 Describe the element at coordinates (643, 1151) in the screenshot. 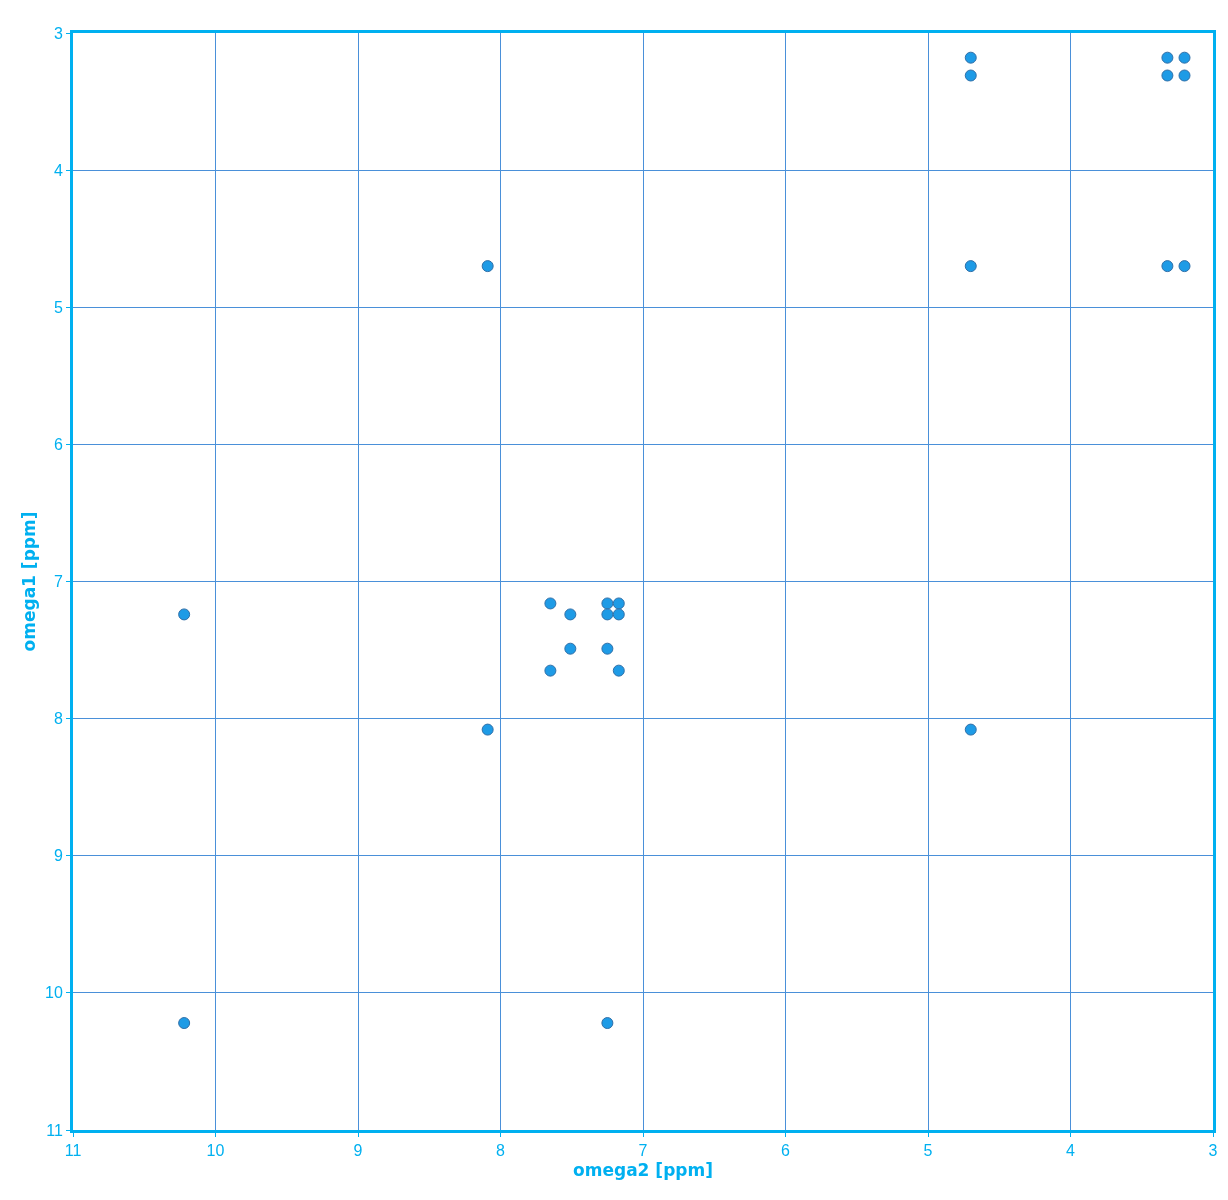

I see `x-tick-label: 7` at that location.